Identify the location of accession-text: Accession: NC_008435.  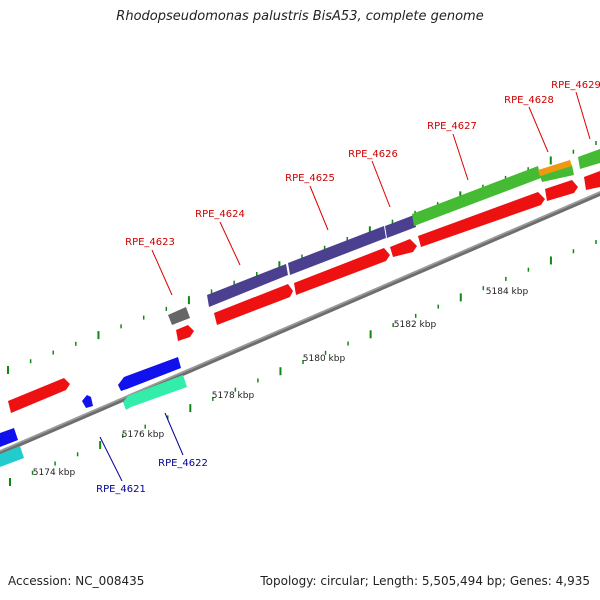
(76, 581).